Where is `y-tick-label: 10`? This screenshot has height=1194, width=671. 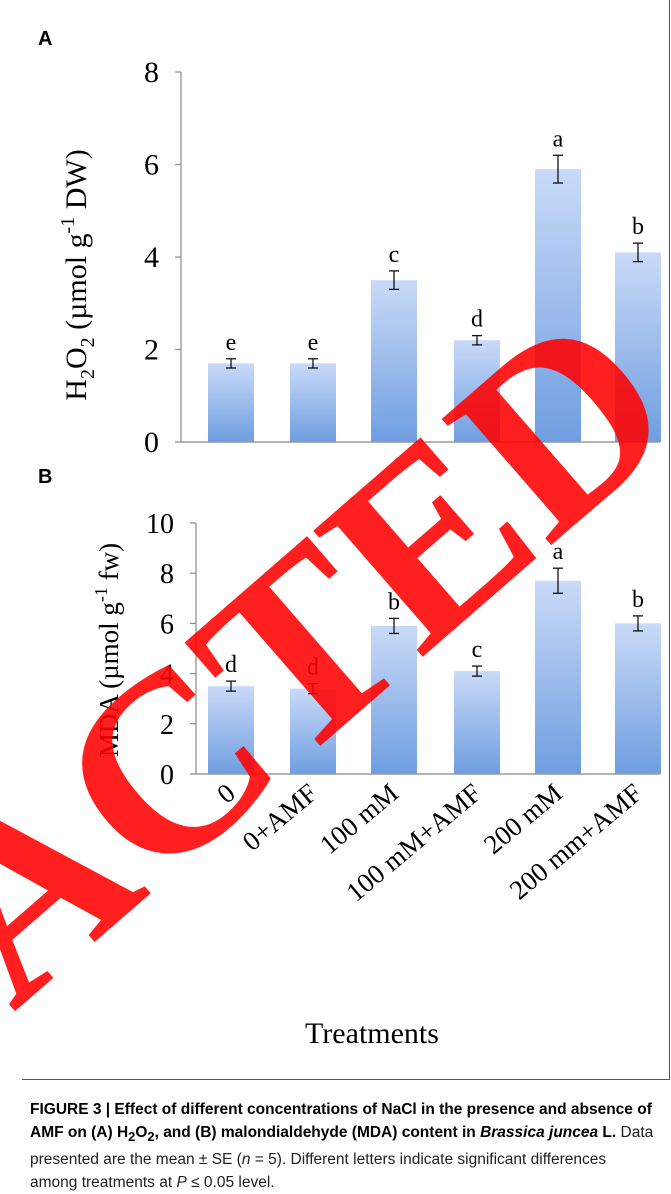
y-tick-label: 10 is located at coordinates (160, 524).